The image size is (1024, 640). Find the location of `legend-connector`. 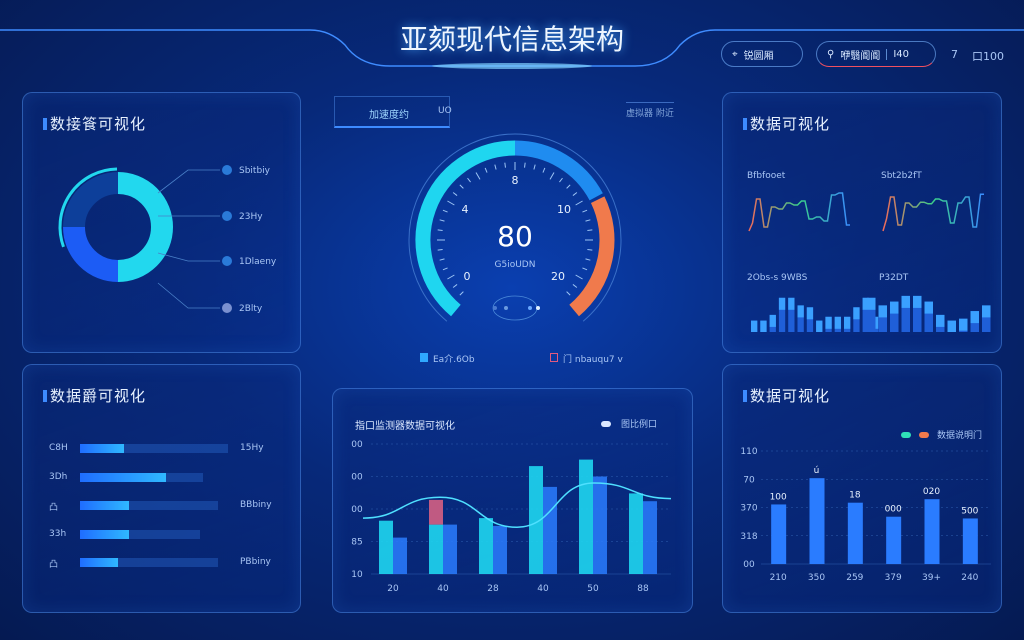

legend-connector is located at coordinates (188, 257).